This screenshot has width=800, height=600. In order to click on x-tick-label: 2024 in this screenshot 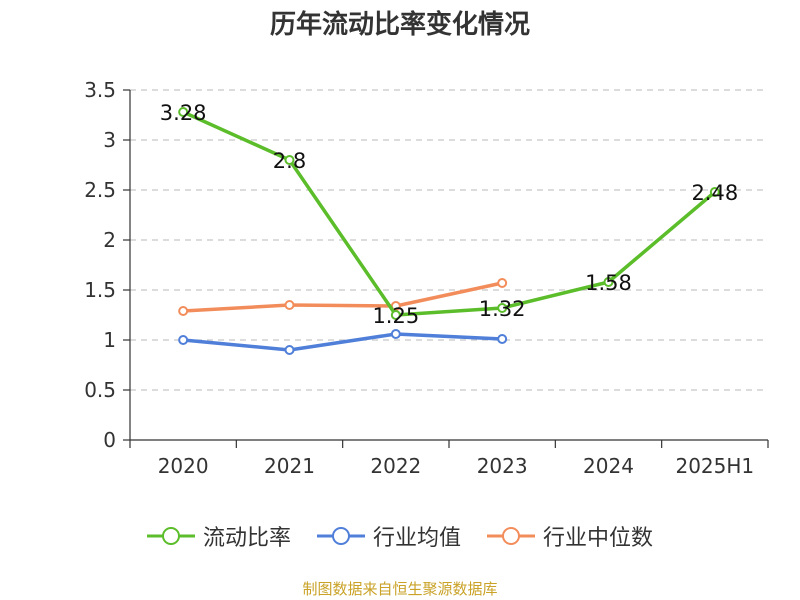, I will do `click(608, 466)`.